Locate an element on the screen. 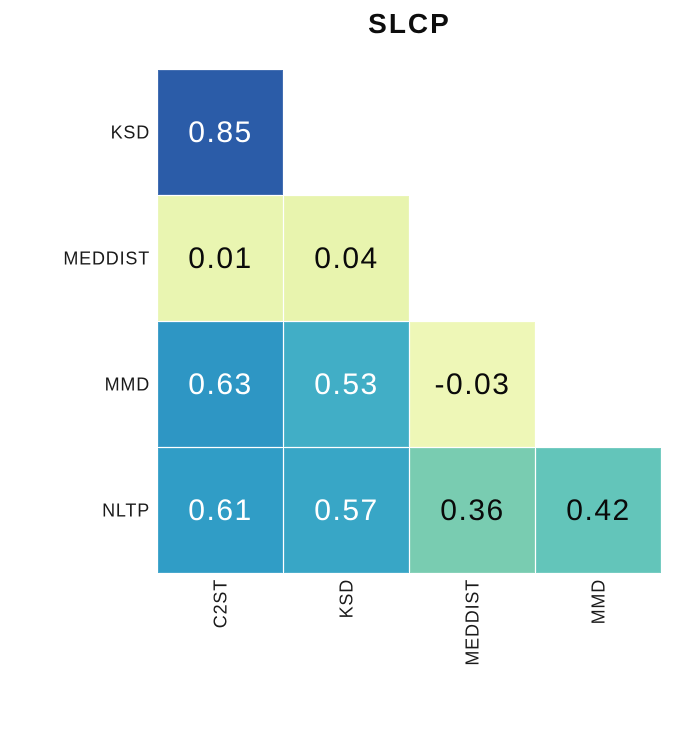 The image size is (673, 731). col-label-c2st: C2ST is located at coordinates (220, 604).